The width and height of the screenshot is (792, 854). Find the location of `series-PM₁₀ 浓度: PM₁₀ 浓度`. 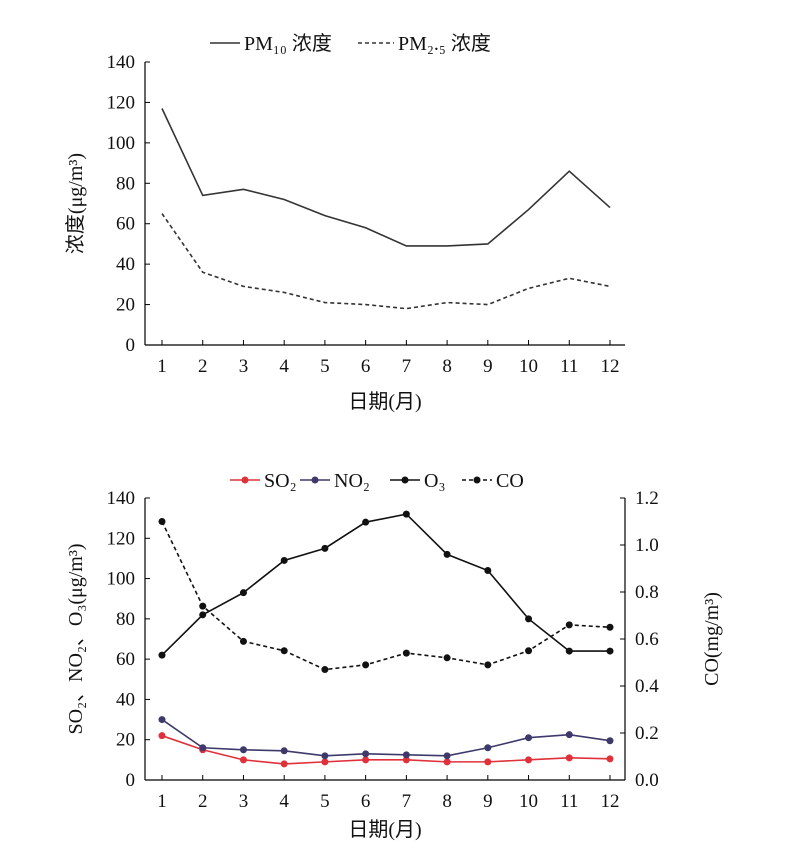

series-PM₁₀ 浓度: PM₁₀ 浓度 is located at coordinates (386, 139).